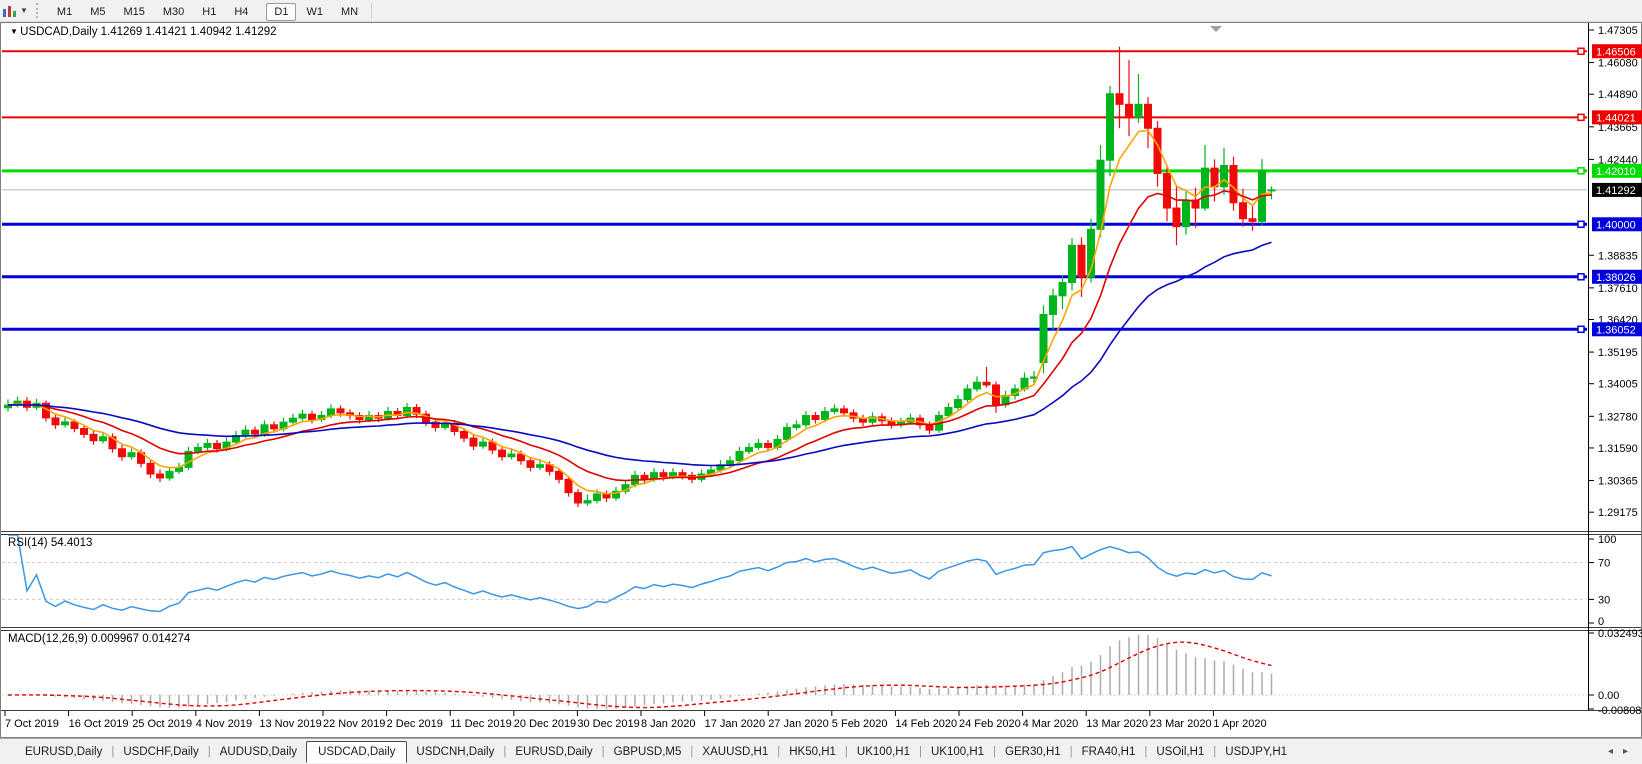 The width and height of the screenshot is (1642, 764). Describe the element at coordinates (281, 11) in the screenshot. I see `timeframe-button-d1: D1` at that location.